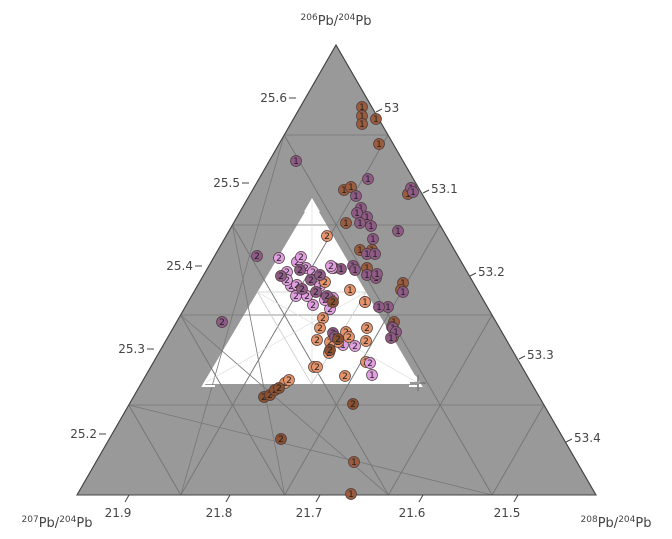 The image size is (672, 539). Describe the element at coordinates (444, 189) in the screenshot. I see `right-tick-label: 53.1` at that location.